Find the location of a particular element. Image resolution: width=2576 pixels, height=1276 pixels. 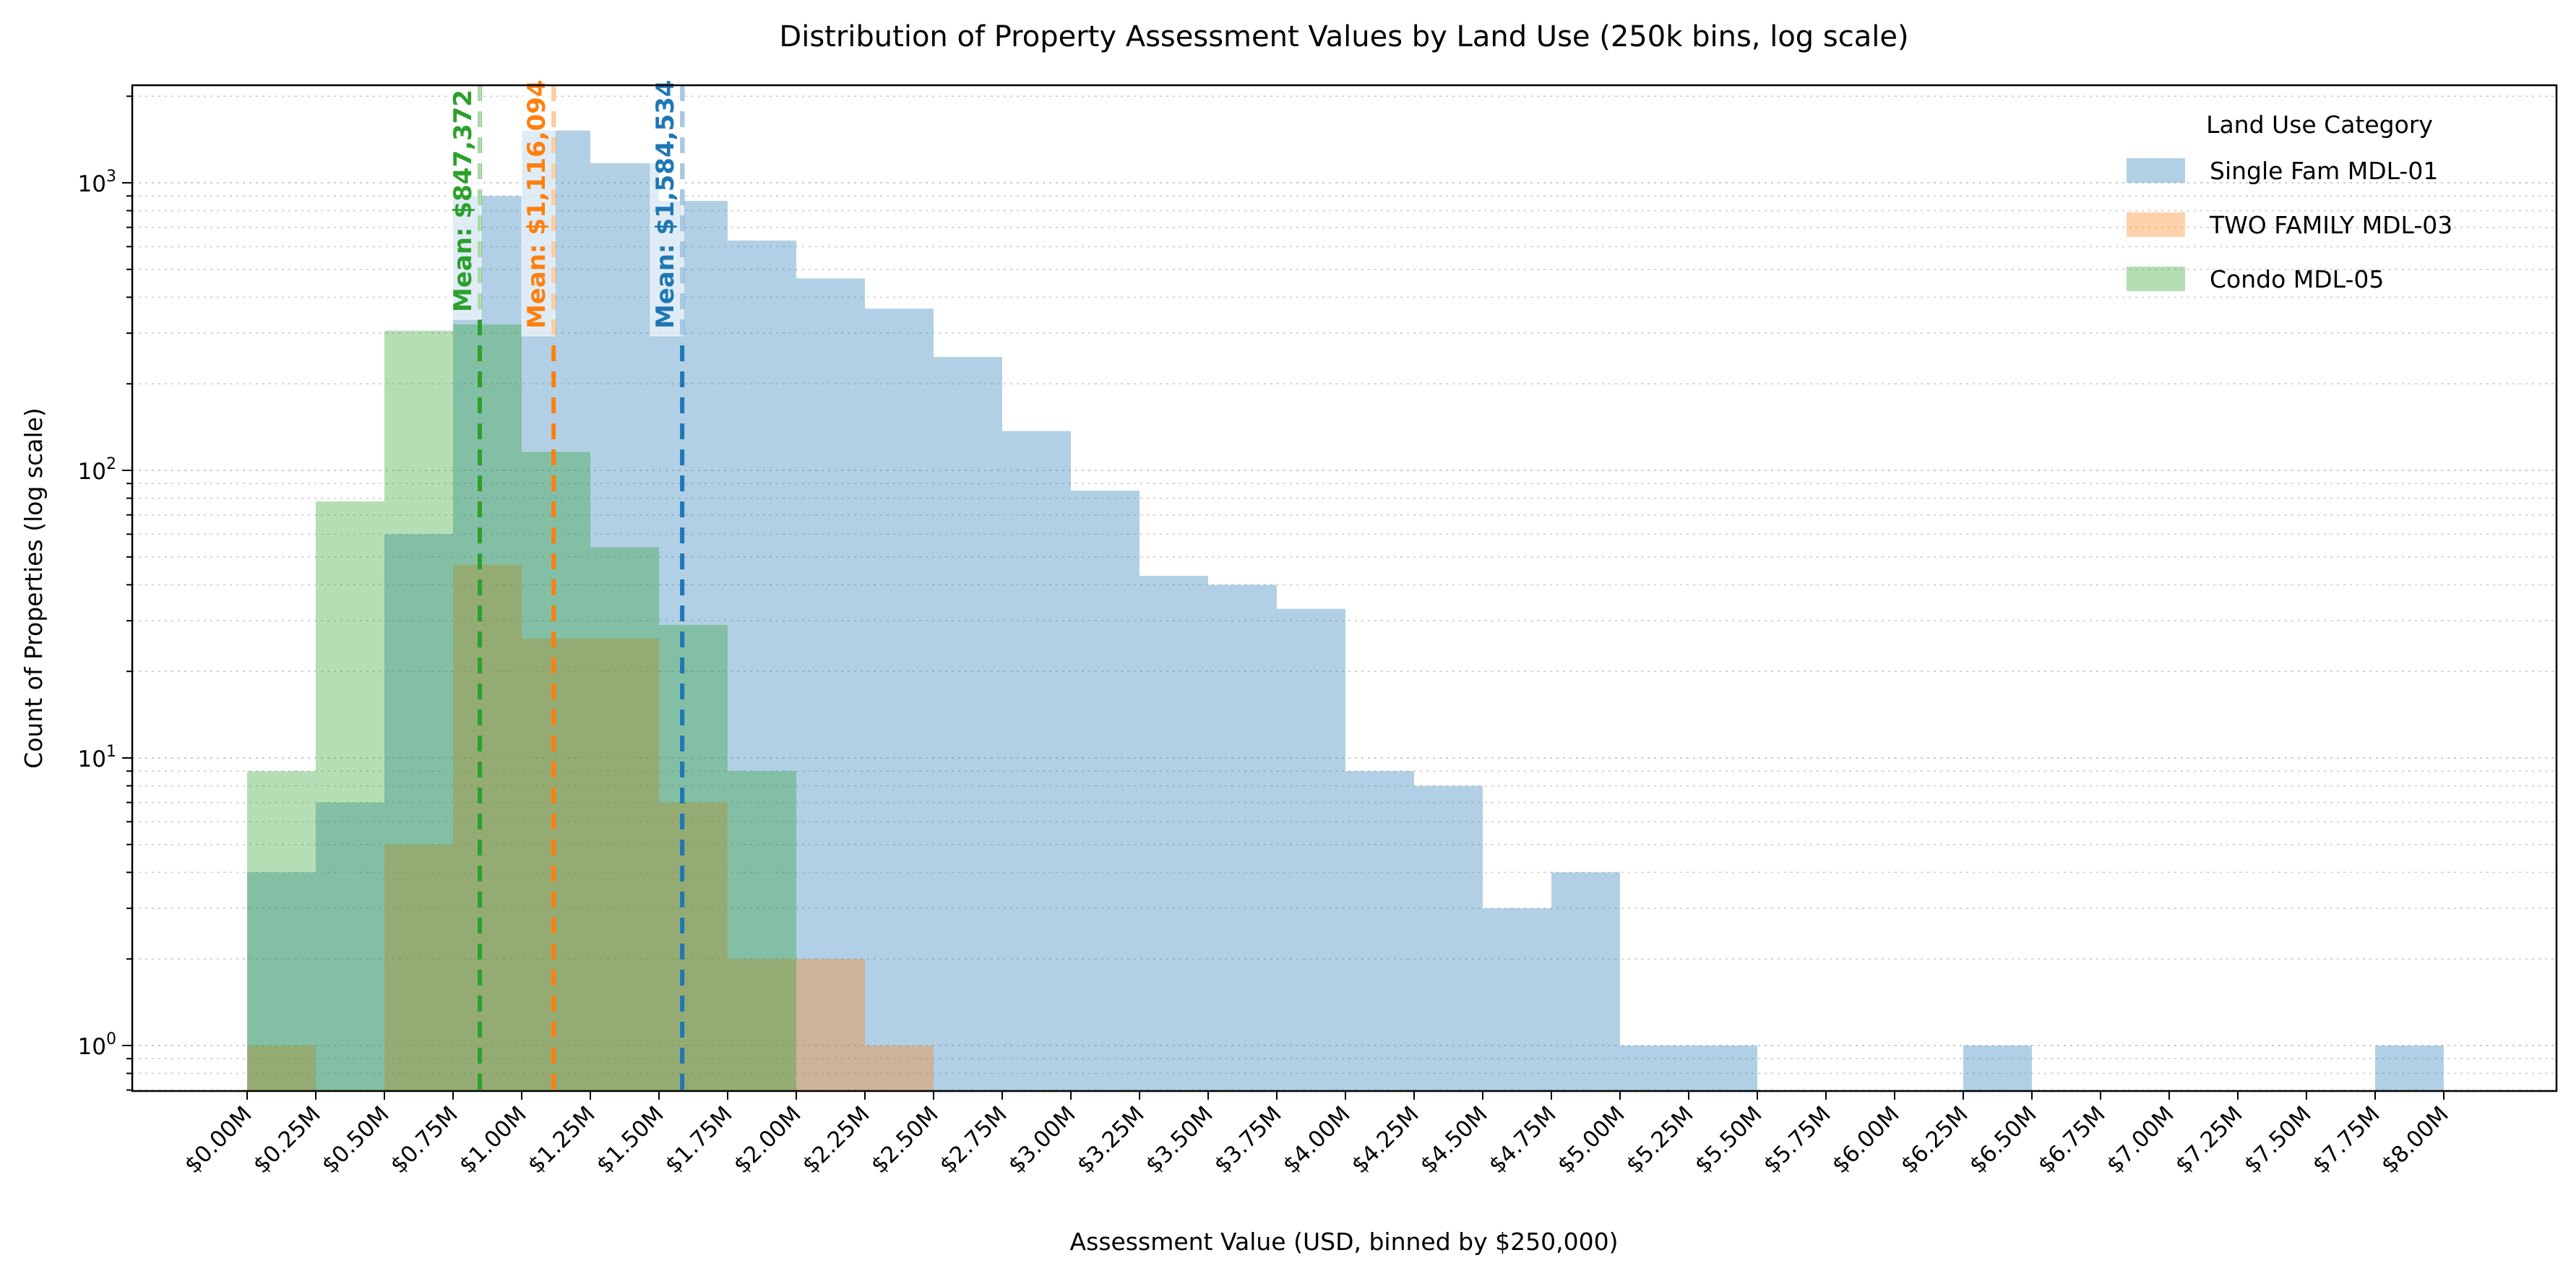

legend-label: Condo MDL-05 is located at coordinates (2297, 279).